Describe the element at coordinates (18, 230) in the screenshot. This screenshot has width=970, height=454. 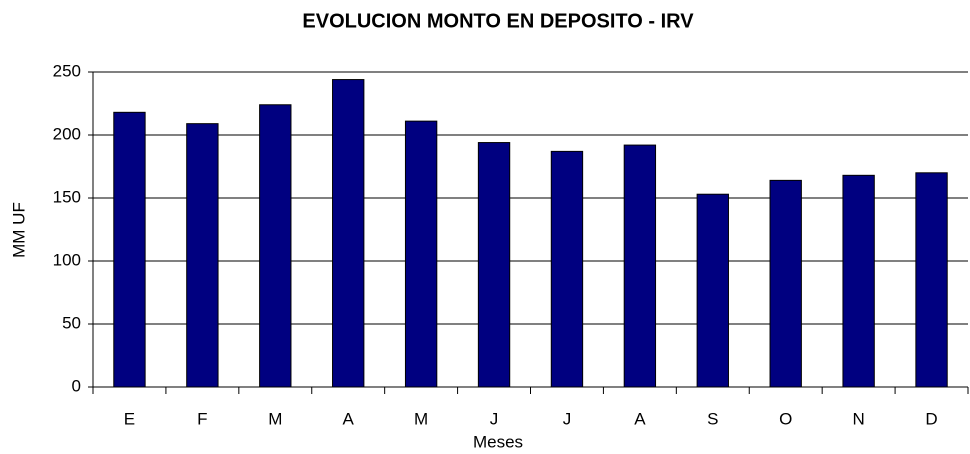
I see `y-axis-label: MM UF` at that location.